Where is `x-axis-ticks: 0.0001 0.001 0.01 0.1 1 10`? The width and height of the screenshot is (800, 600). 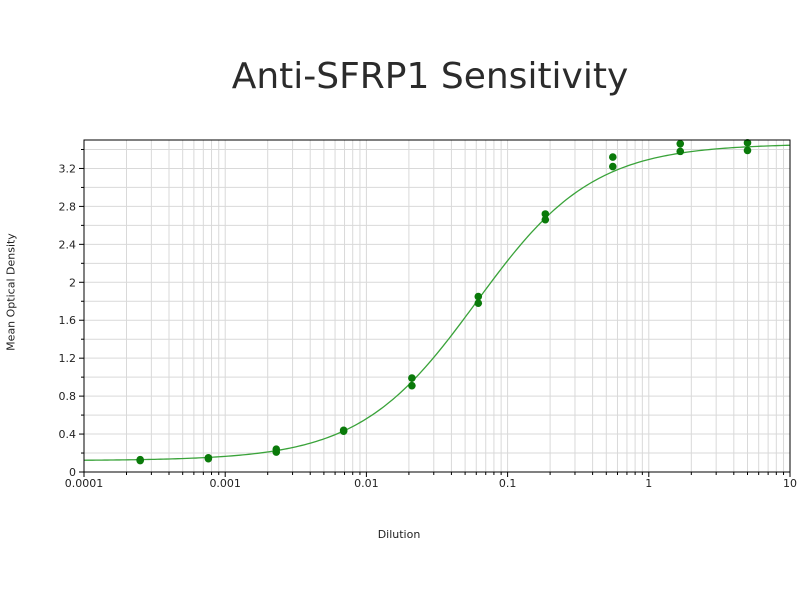
x-axis-ticks: 0.0001 0.001 0.01 0.1 1 10 is located at coordinates (431, 481).